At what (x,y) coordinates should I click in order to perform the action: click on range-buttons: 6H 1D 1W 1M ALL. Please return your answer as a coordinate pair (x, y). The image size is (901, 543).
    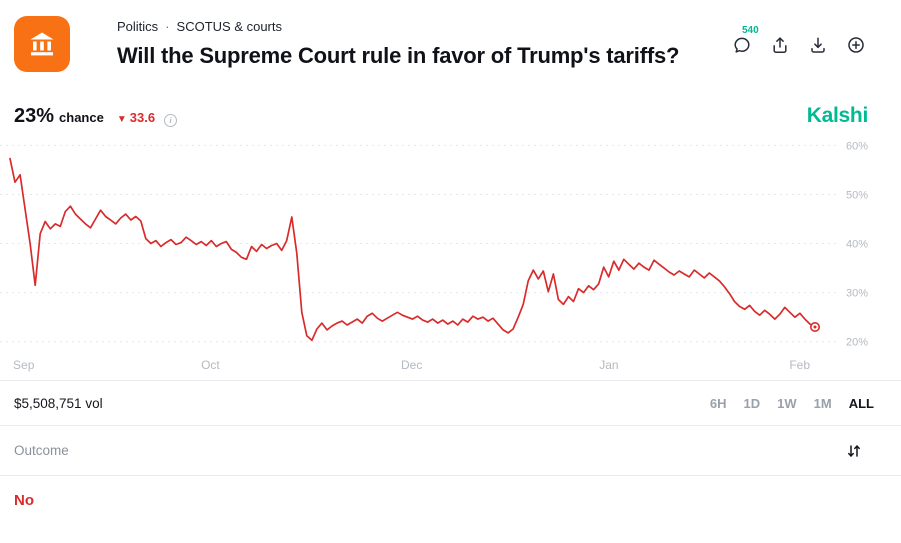
    Looking at the image, I should click on (792, 403).